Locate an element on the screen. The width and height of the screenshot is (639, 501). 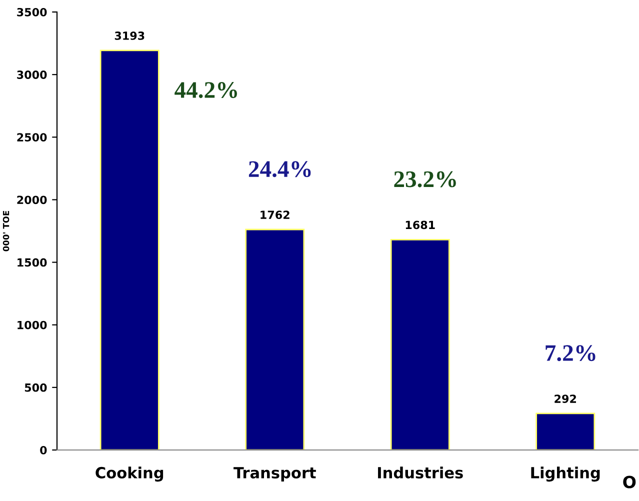
y-tick-label: 3000 is located at coordinates (32, 74).